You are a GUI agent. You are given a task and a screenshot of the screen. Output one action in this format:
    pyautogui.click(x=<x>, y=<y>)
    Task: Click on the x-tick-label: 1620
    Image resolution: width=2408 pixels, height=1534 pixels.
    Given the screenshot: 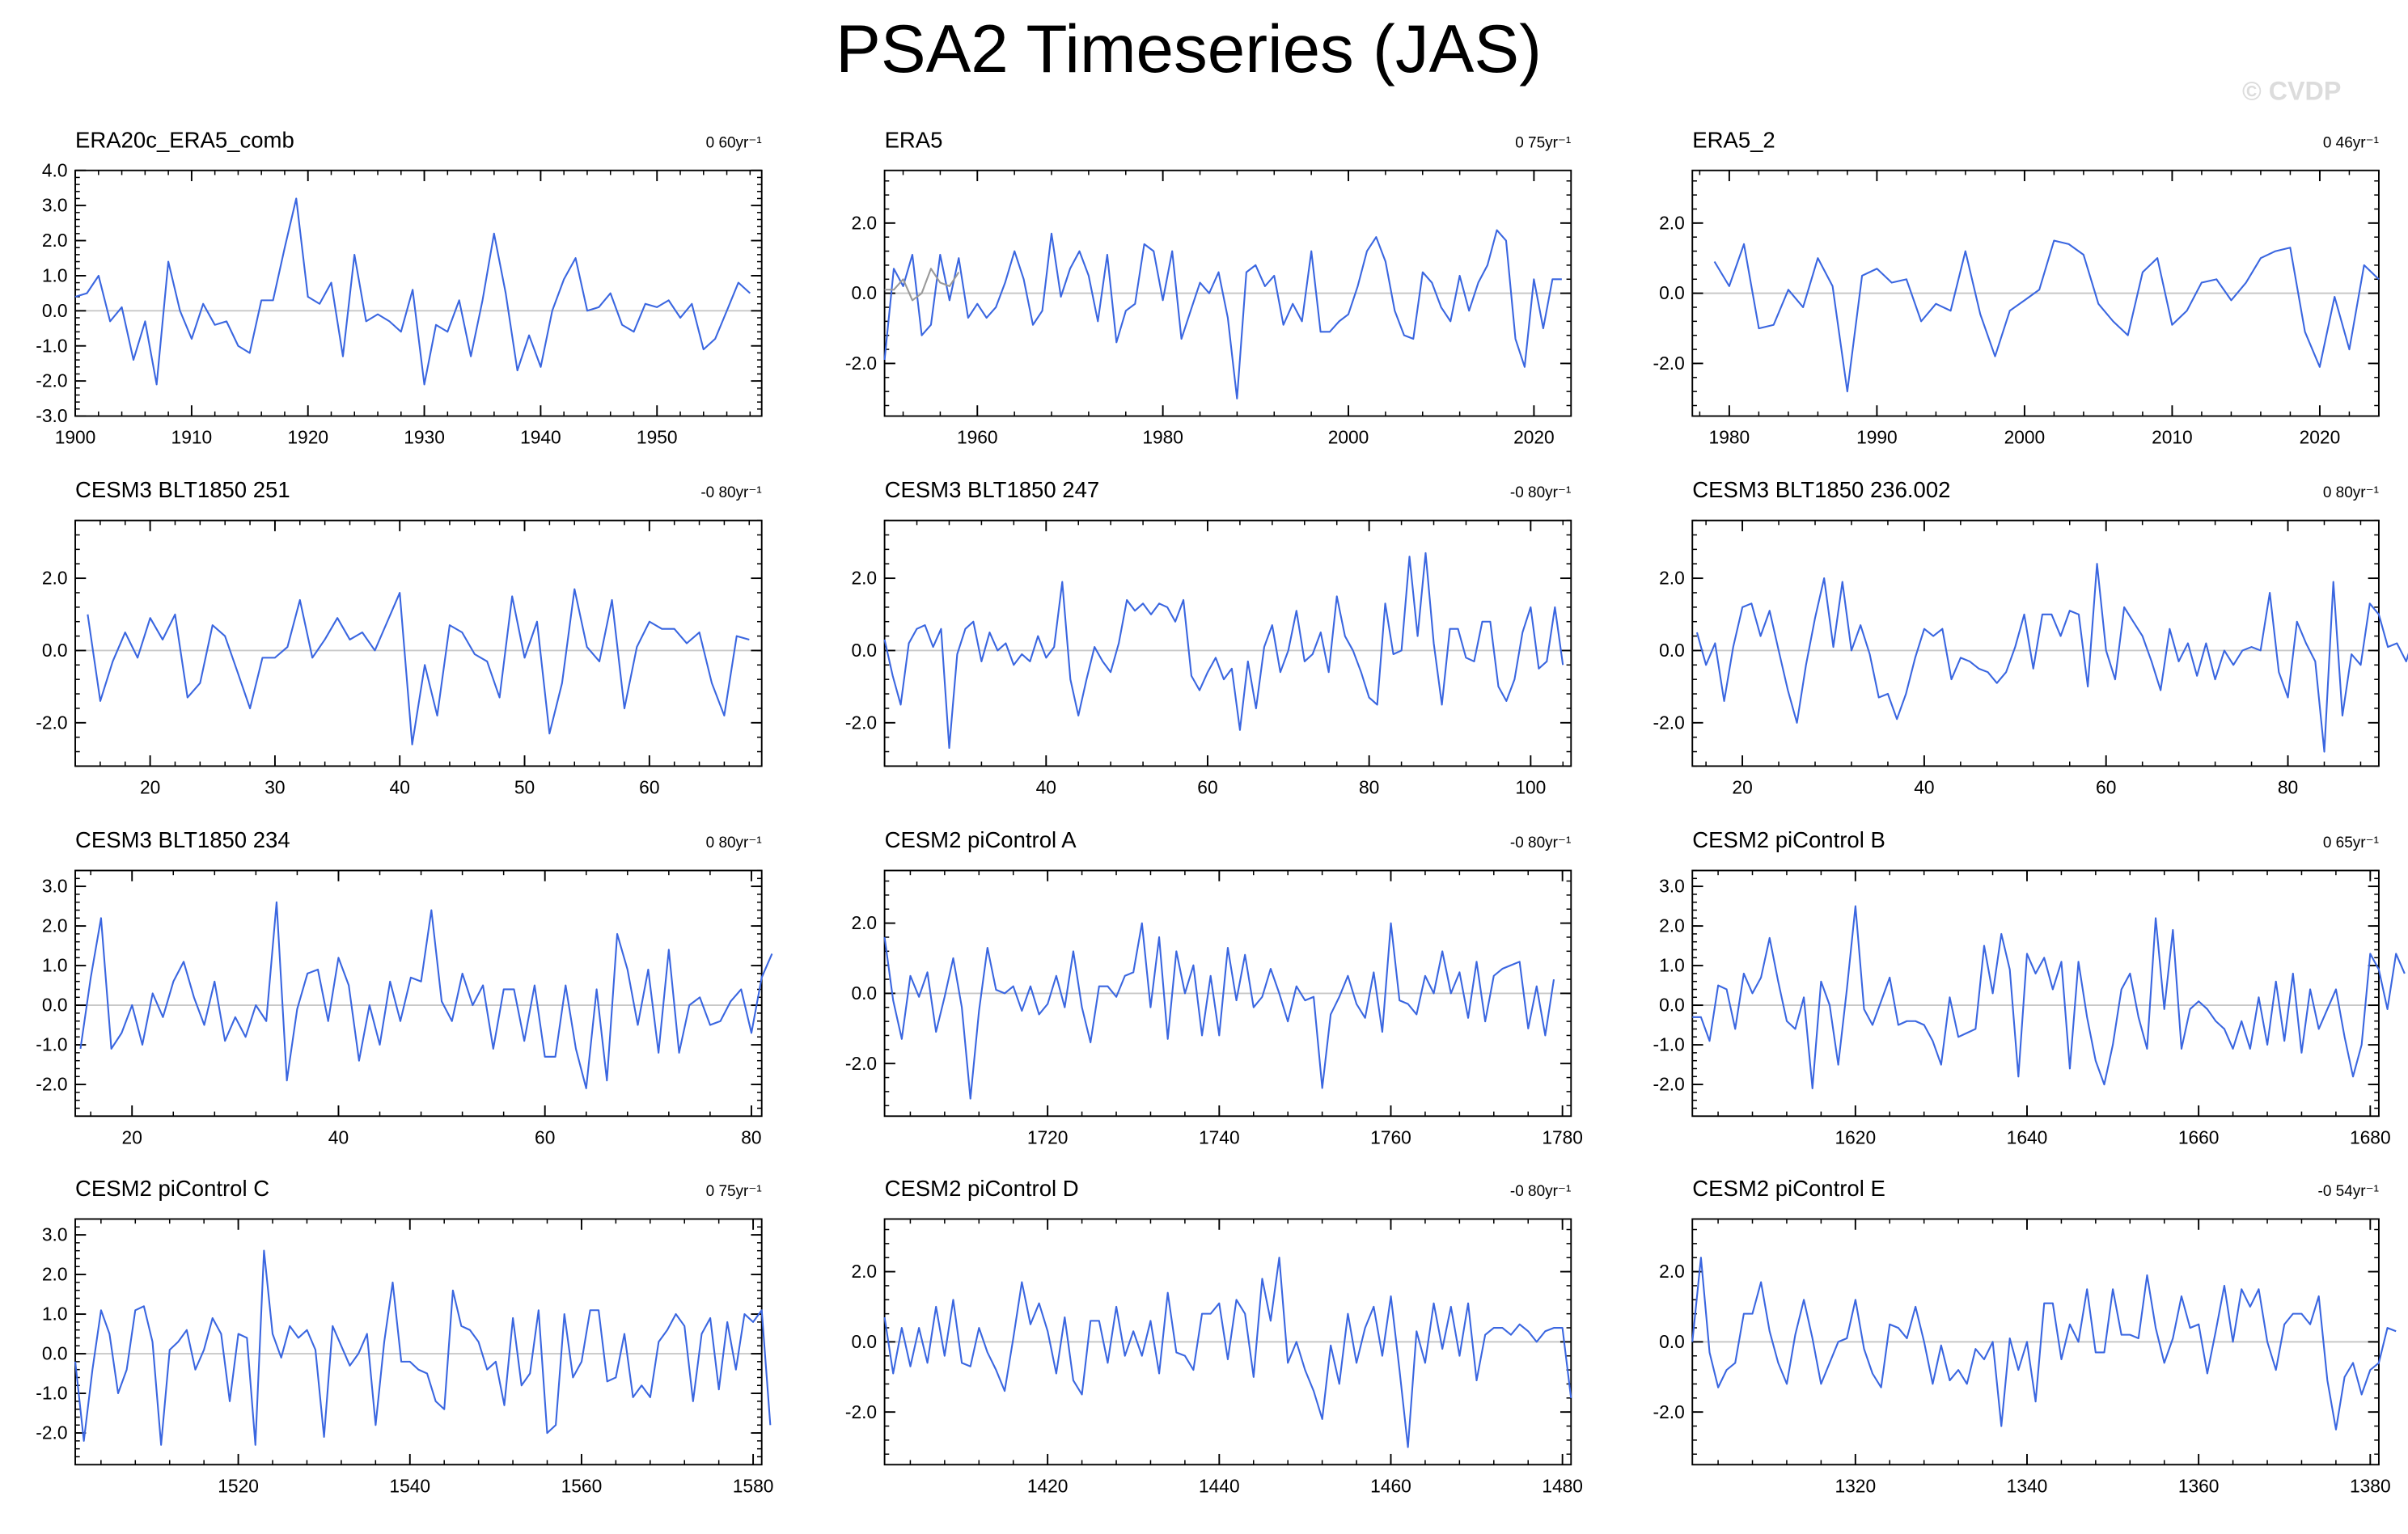 What is the action you would take?
    pyautogui.click(x=1855, y=1136)
    